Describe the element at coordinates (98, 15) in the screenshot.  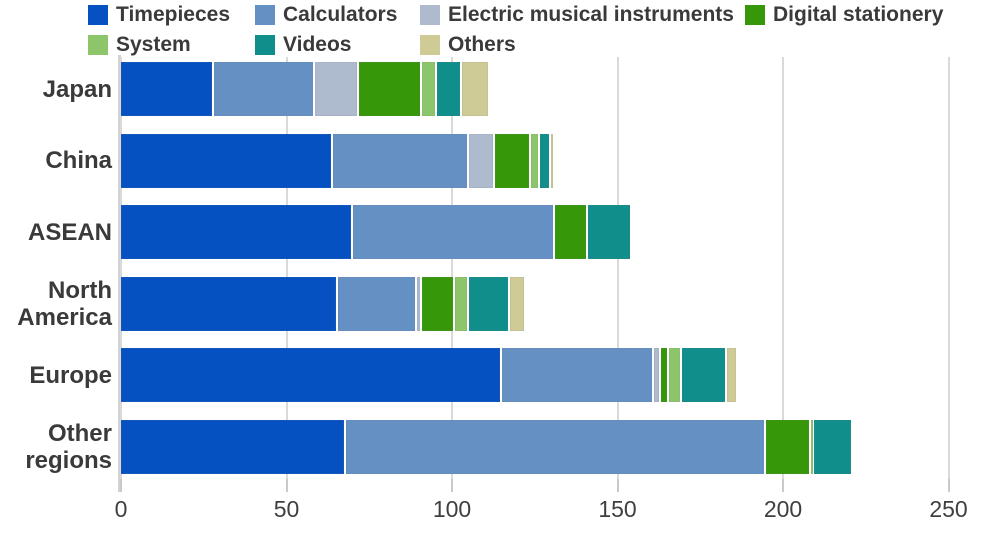
I see `legend-swatch-timepieces-icon` at that location.